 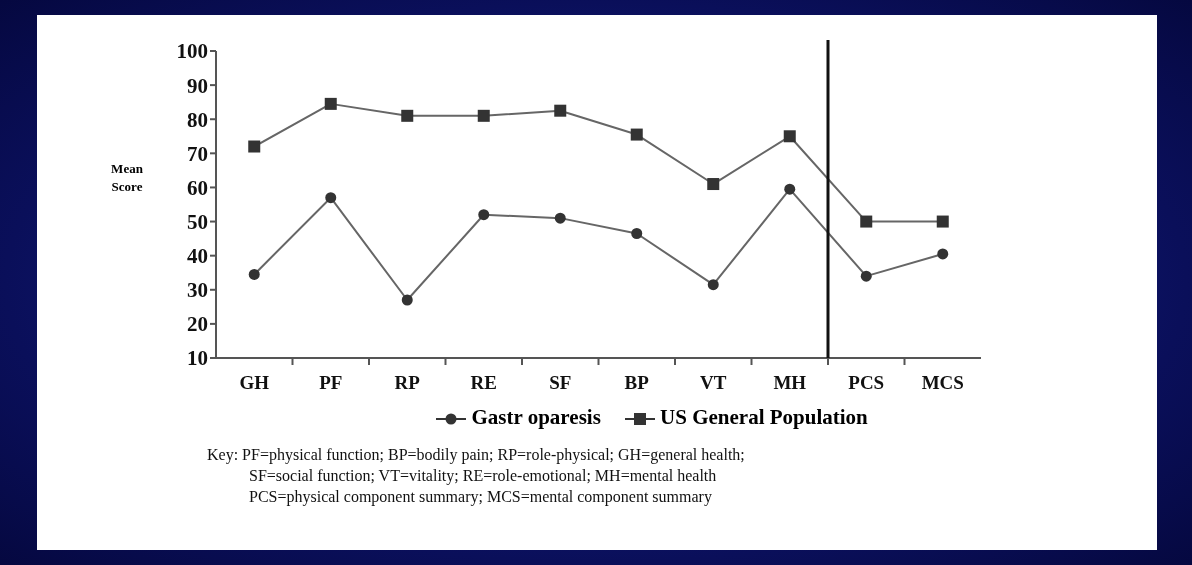 What do you see at coordinates (197, 358) in the screenshot?
I see `y-tick-label: 10` at bounding box center [197, 358].